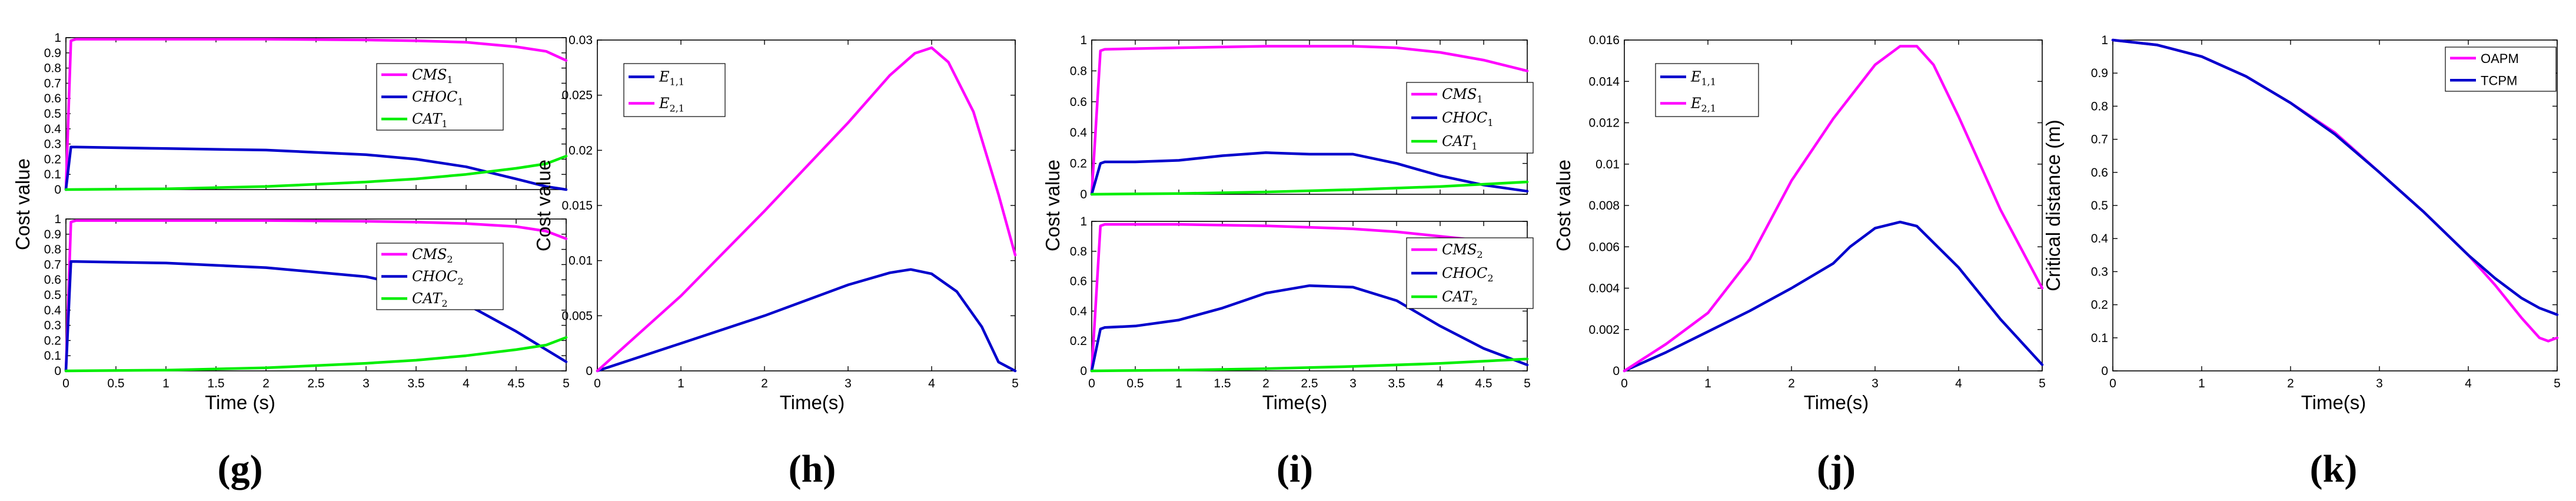  Describe the element at coordinates (1707, 90) in the screenshot. I see `legend: E1,1E2,1` at that location.